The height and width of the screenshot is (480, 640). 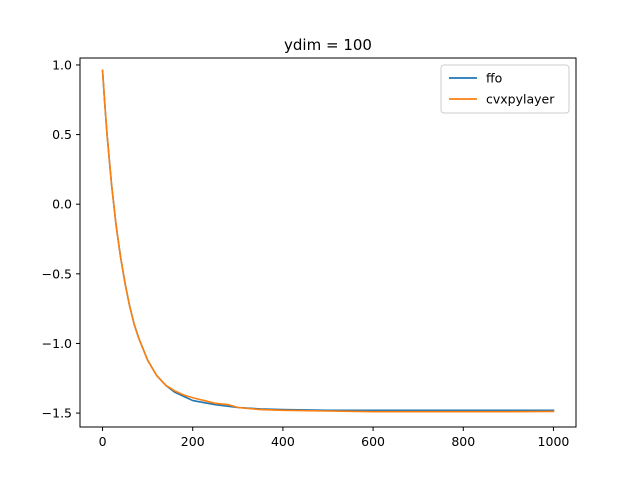 I want to click on legend-box, so click(x=505, y=89).